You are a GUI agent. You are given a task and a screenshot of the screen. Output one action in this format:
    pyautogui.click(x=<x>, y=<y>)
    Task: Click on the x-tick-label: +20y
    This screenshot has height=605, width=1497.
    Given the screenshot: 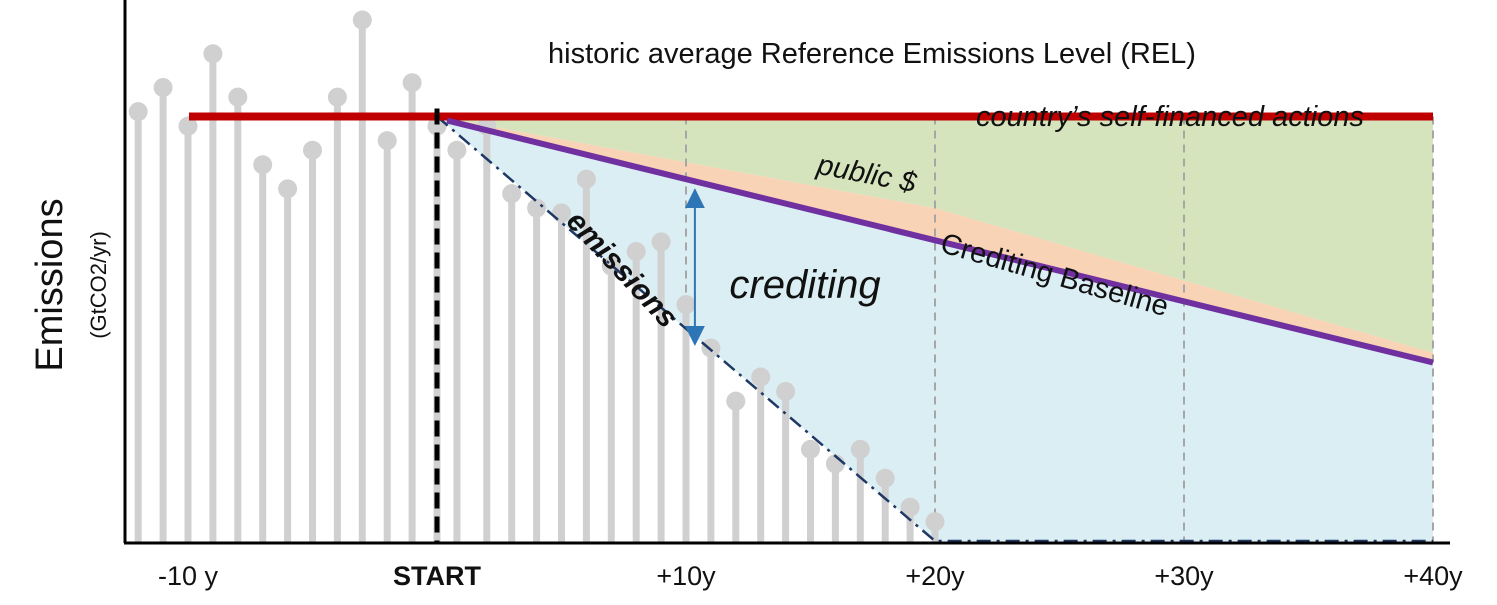 What is the action you would take?
    pyautogui.click(x=935, y=576)
    